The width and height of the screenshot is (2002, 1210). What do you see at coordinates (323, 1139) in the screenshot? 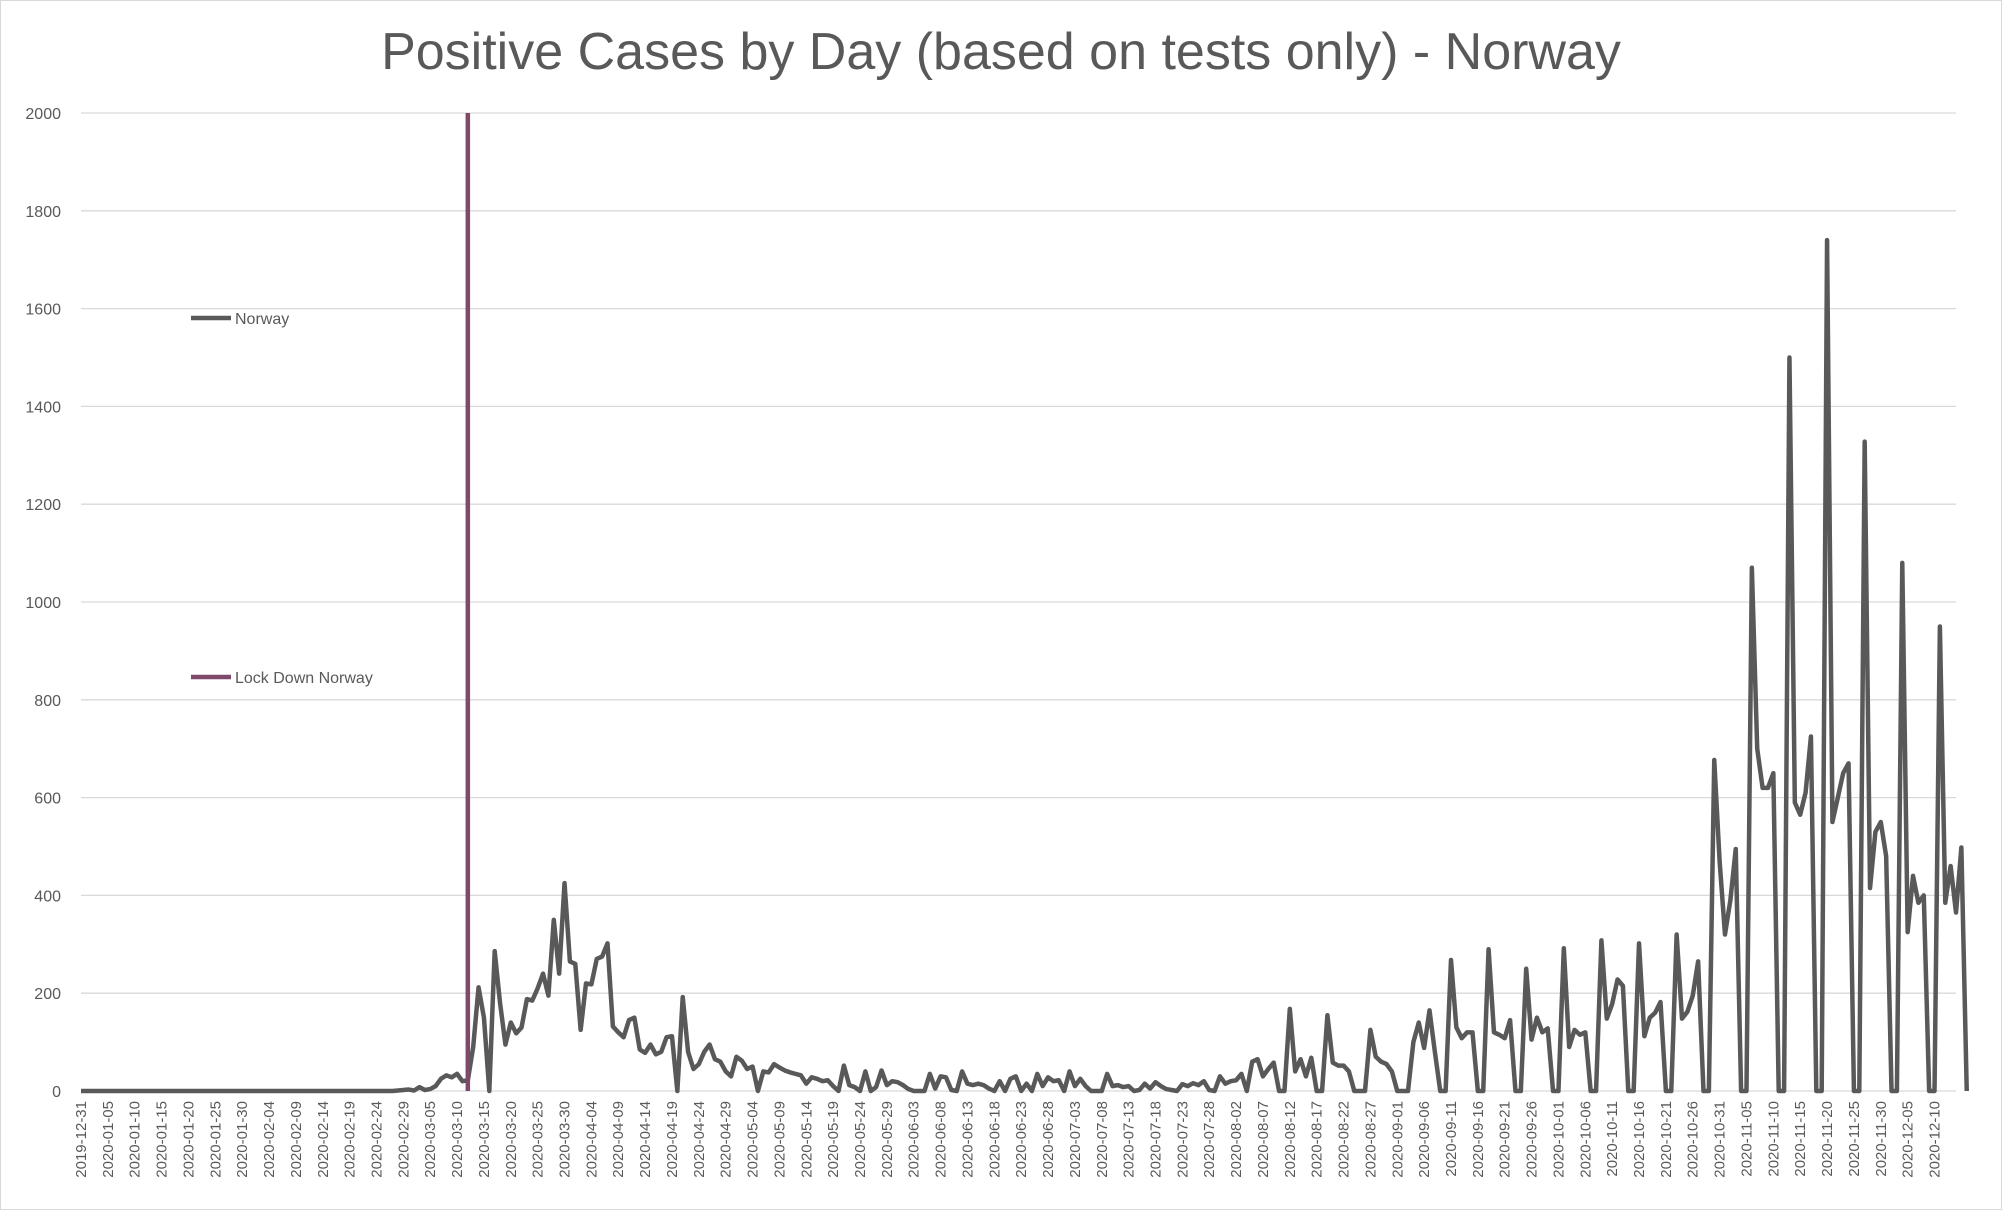
I see `x-tick-label: 2020-02-14` at bounding box center [323, 1139].